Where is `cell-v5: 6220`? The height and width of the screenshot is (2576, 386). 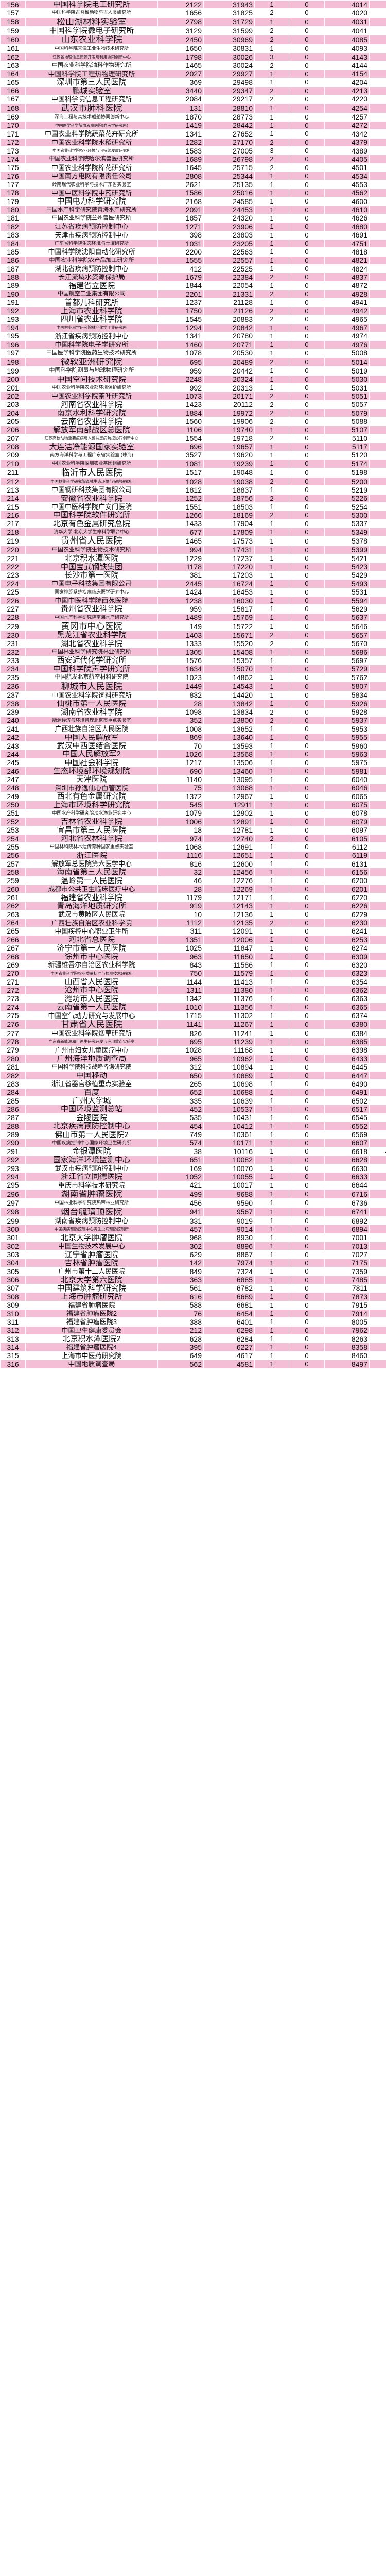
cell-v5: 6220 is located at coordinates (347, 897).